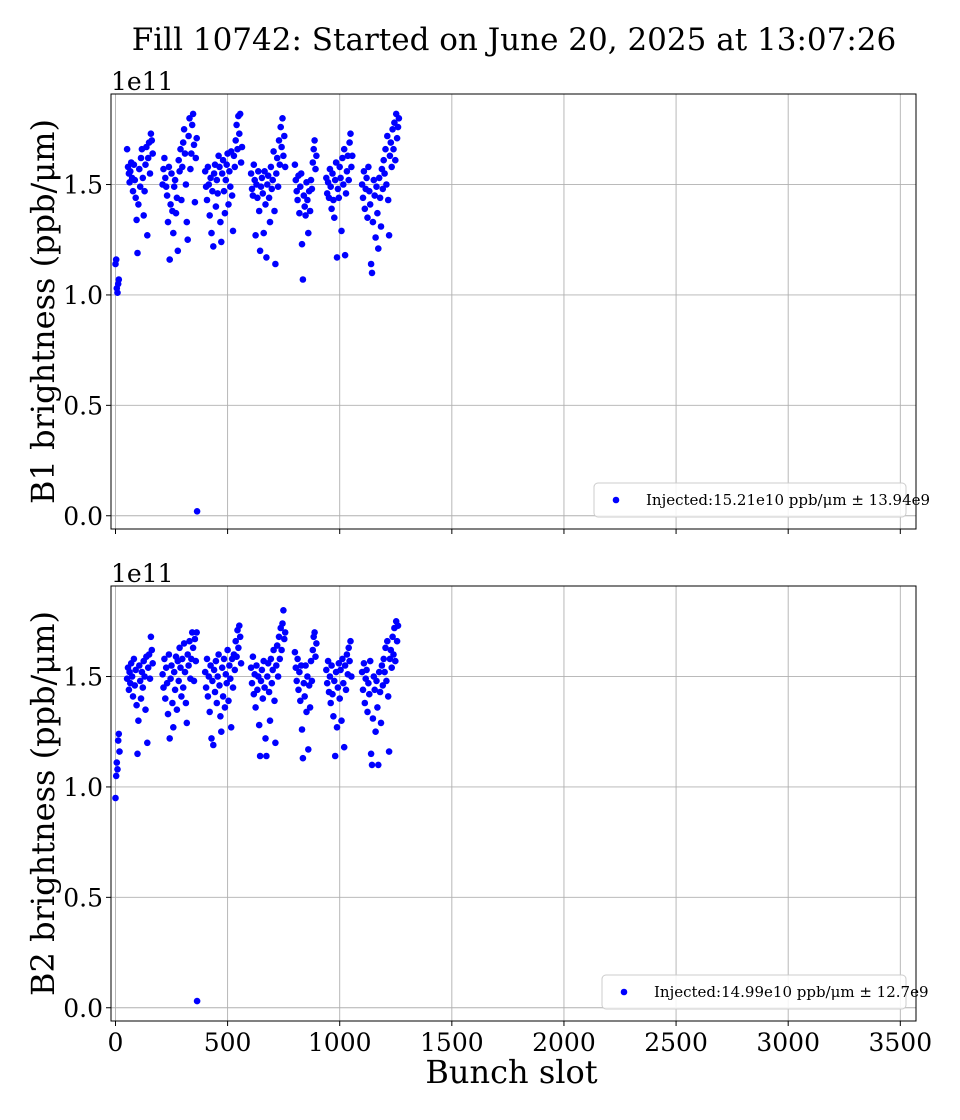 This screenshot has width=960, height=1120. What do you see at coordinates (83, 405) in the screenshot?
I see `y-tick-label: 0.5` at bounding box center [83, 405].